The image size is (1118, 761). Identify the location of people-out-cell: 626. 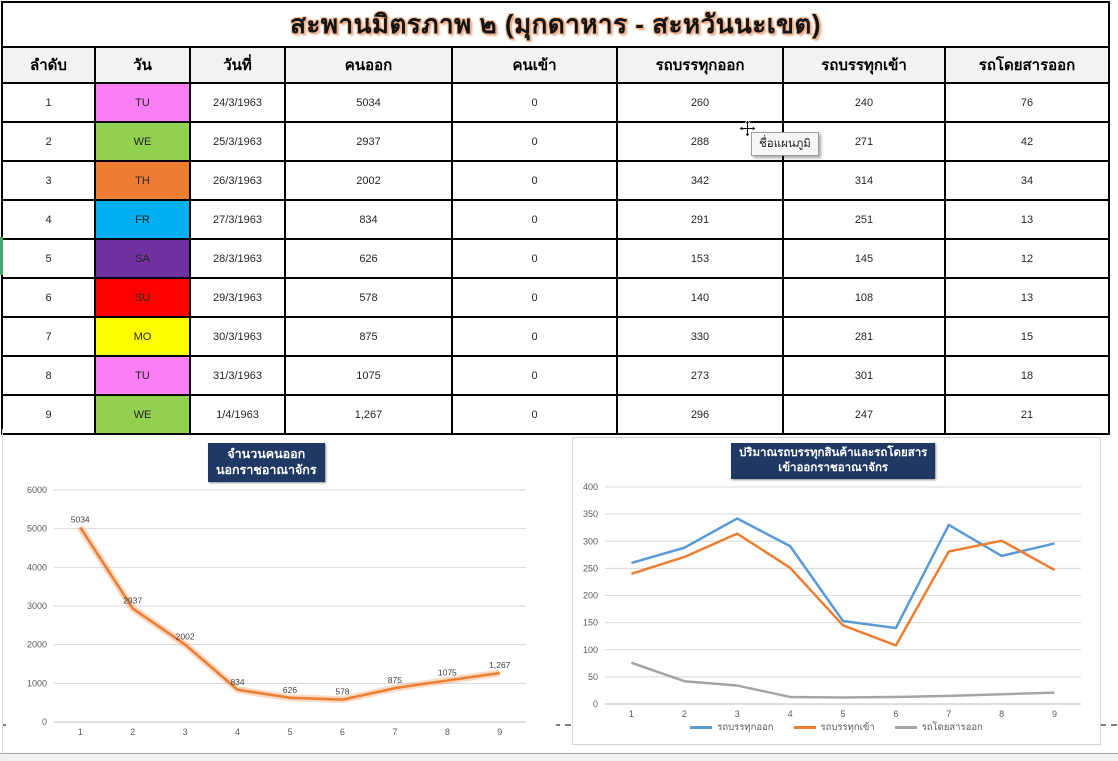
(368, 258).